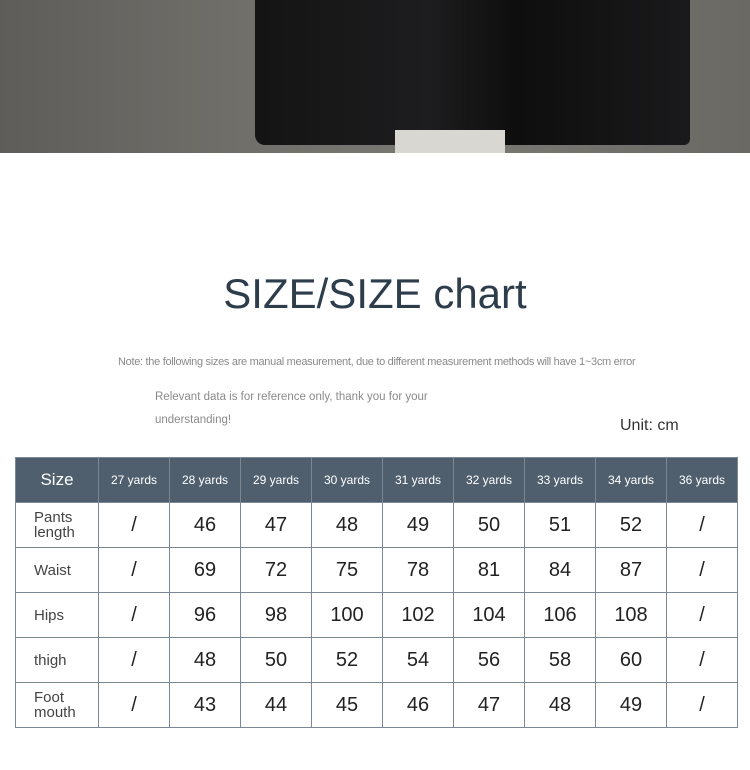 This screenshot has width=750, height=770. Describe the element at coordinates (205, 615) in the screenshot. I see `table-cell: 96` at that location.